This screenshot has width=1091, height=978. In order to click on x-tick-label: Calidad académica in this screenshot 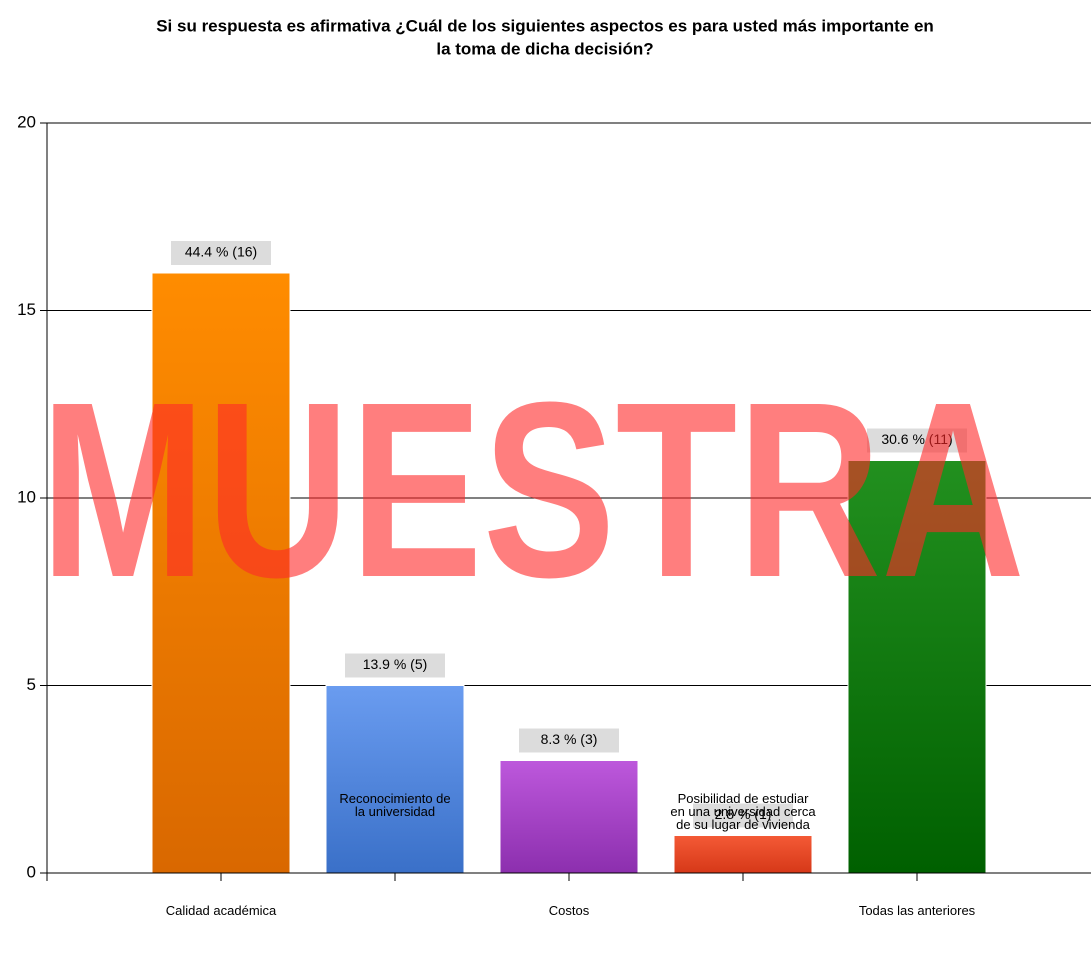, I will do `click(221, 910)`.